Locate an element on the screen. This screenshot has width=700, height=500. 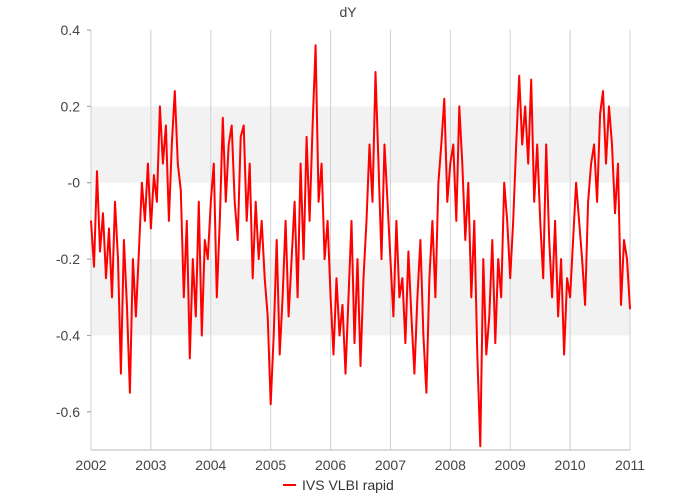
y-tick-label: -0.2 is located at coordinates (68, 259).